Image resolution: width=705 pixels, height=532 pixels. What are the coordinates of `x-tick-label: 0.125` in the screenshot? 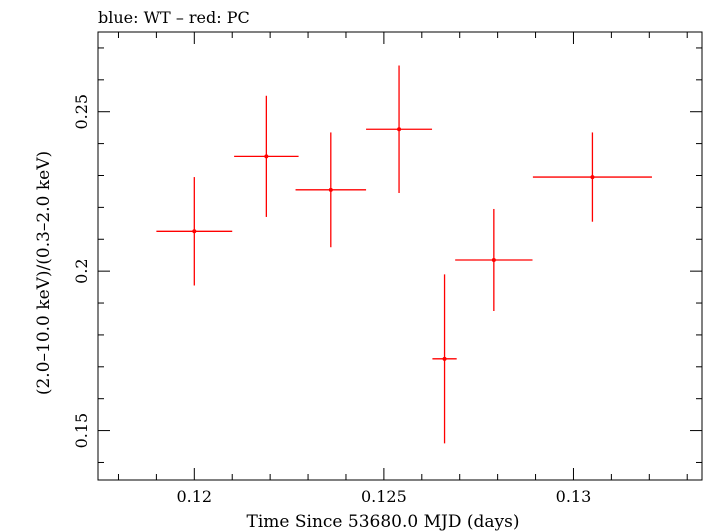 It's located at (384, 496).